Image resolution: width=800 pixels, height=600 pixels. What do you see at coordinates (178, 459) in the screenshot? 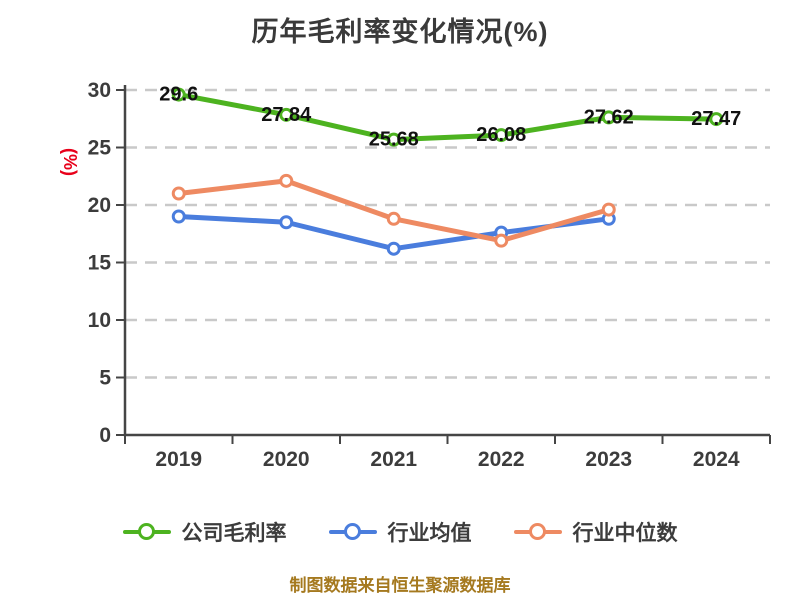
I see `x-tick-label: 2019` at bounding box center [178, 459].